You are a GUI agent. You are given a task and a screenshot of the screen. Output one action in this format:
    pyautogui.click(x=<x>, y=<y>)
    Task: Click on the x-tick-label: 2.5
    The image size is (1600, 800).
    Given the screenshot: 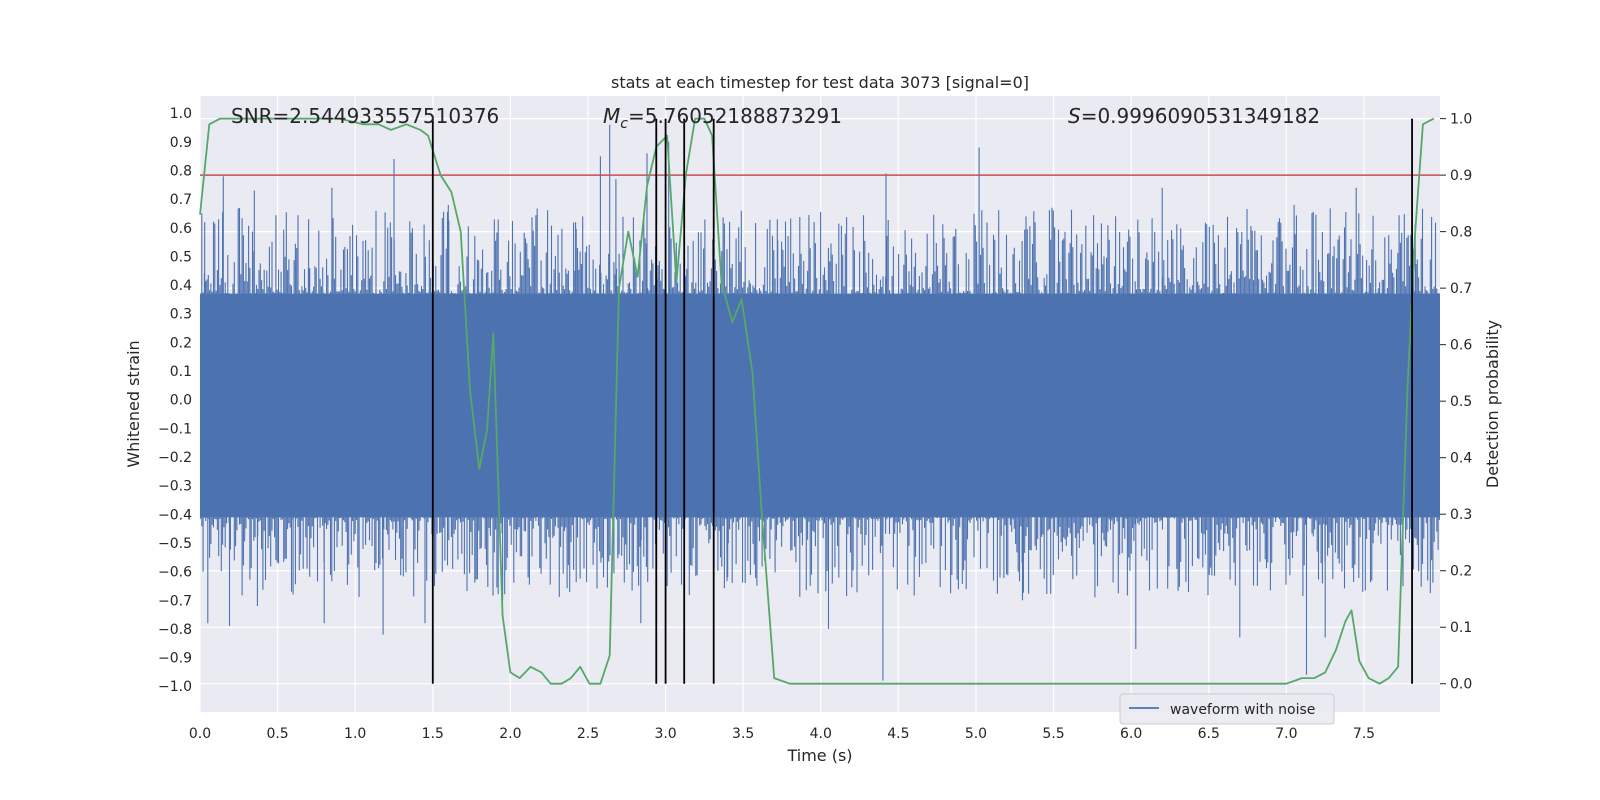 What is the action you would take?
    pyautogui.click(x=588, y=734)
    